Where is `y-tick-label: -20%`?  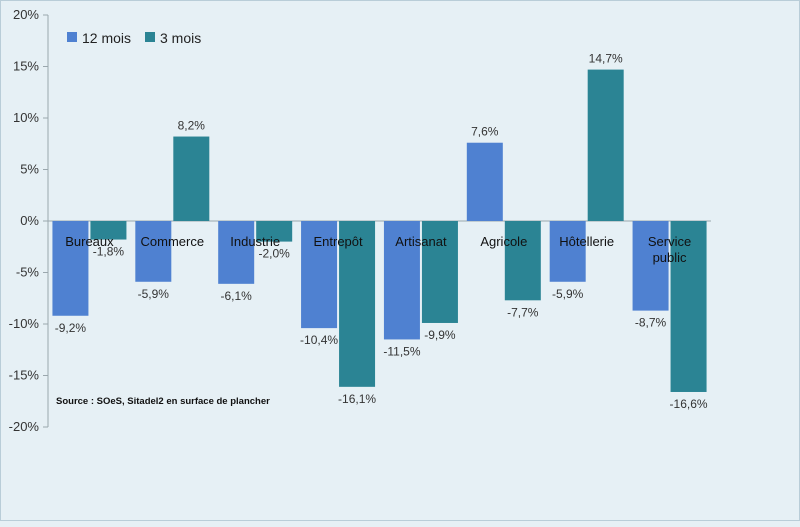
y-tick-label: -20% is located at coordinates (24, 426).